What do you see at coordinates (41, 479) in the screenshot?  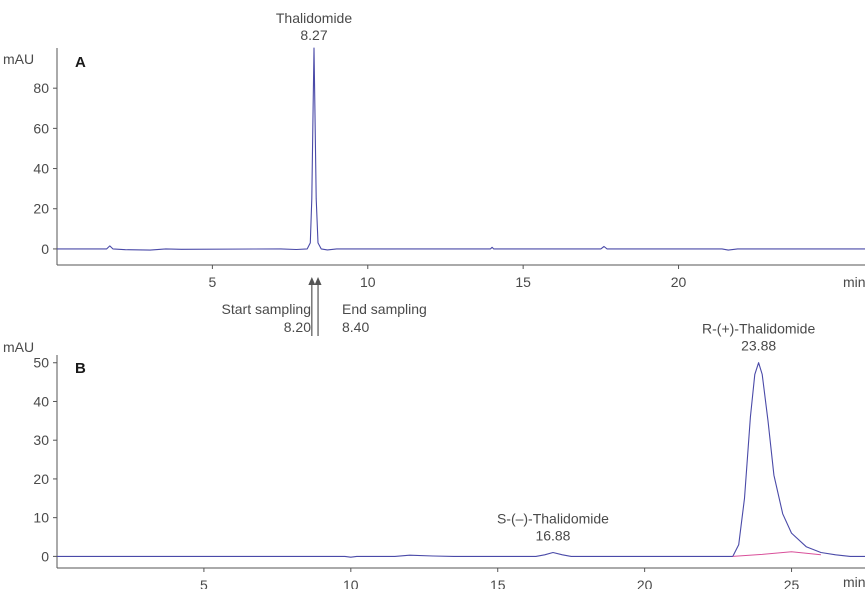 I see `panel-b-y-tick-label: 20` at bounding box center [41, 479].